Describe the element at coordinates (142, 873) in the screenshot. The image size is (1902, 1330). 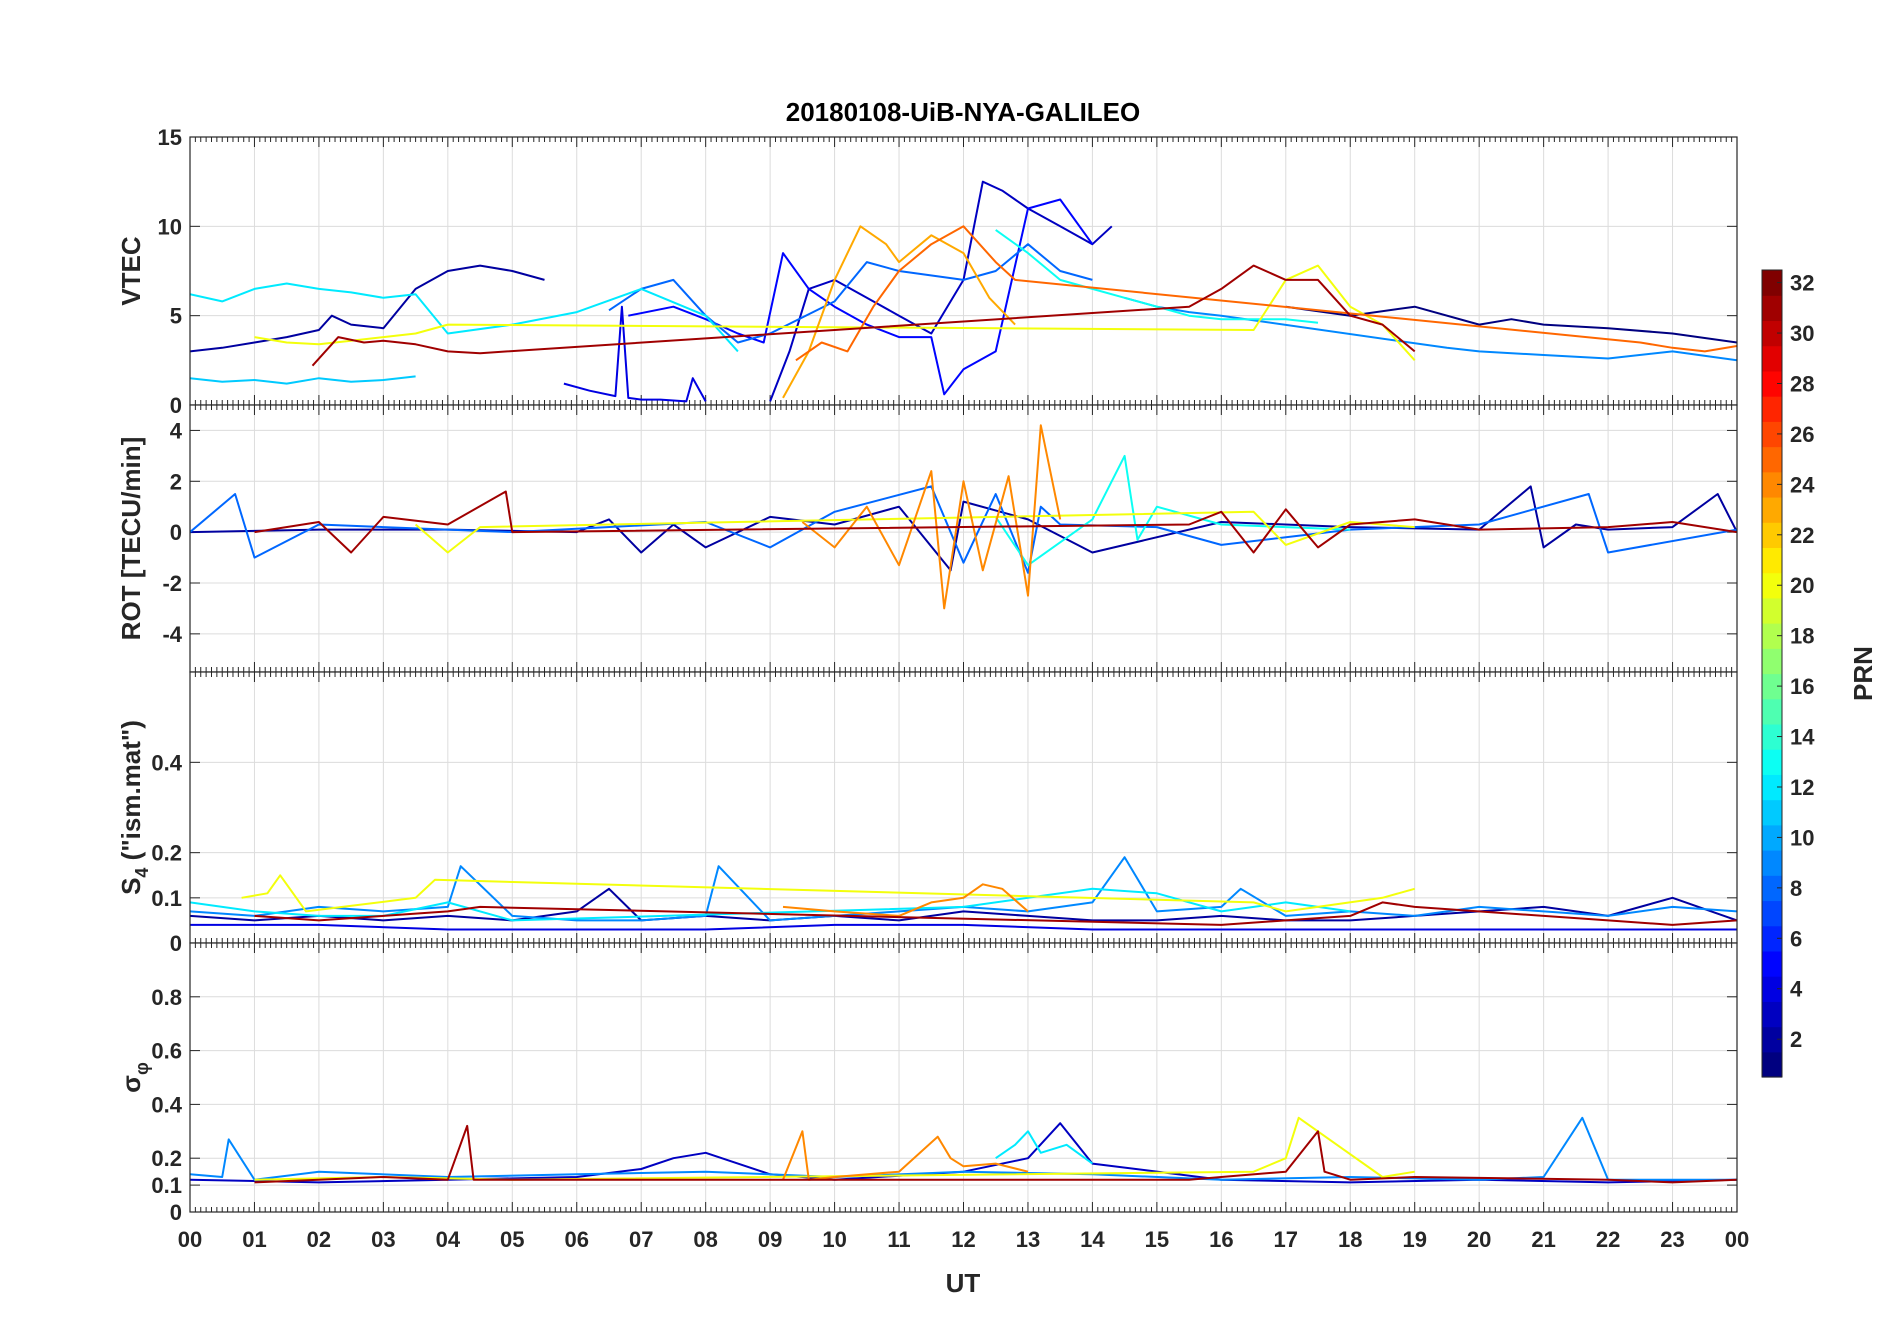
I see `y-axis-label-sub: 4` at that location.